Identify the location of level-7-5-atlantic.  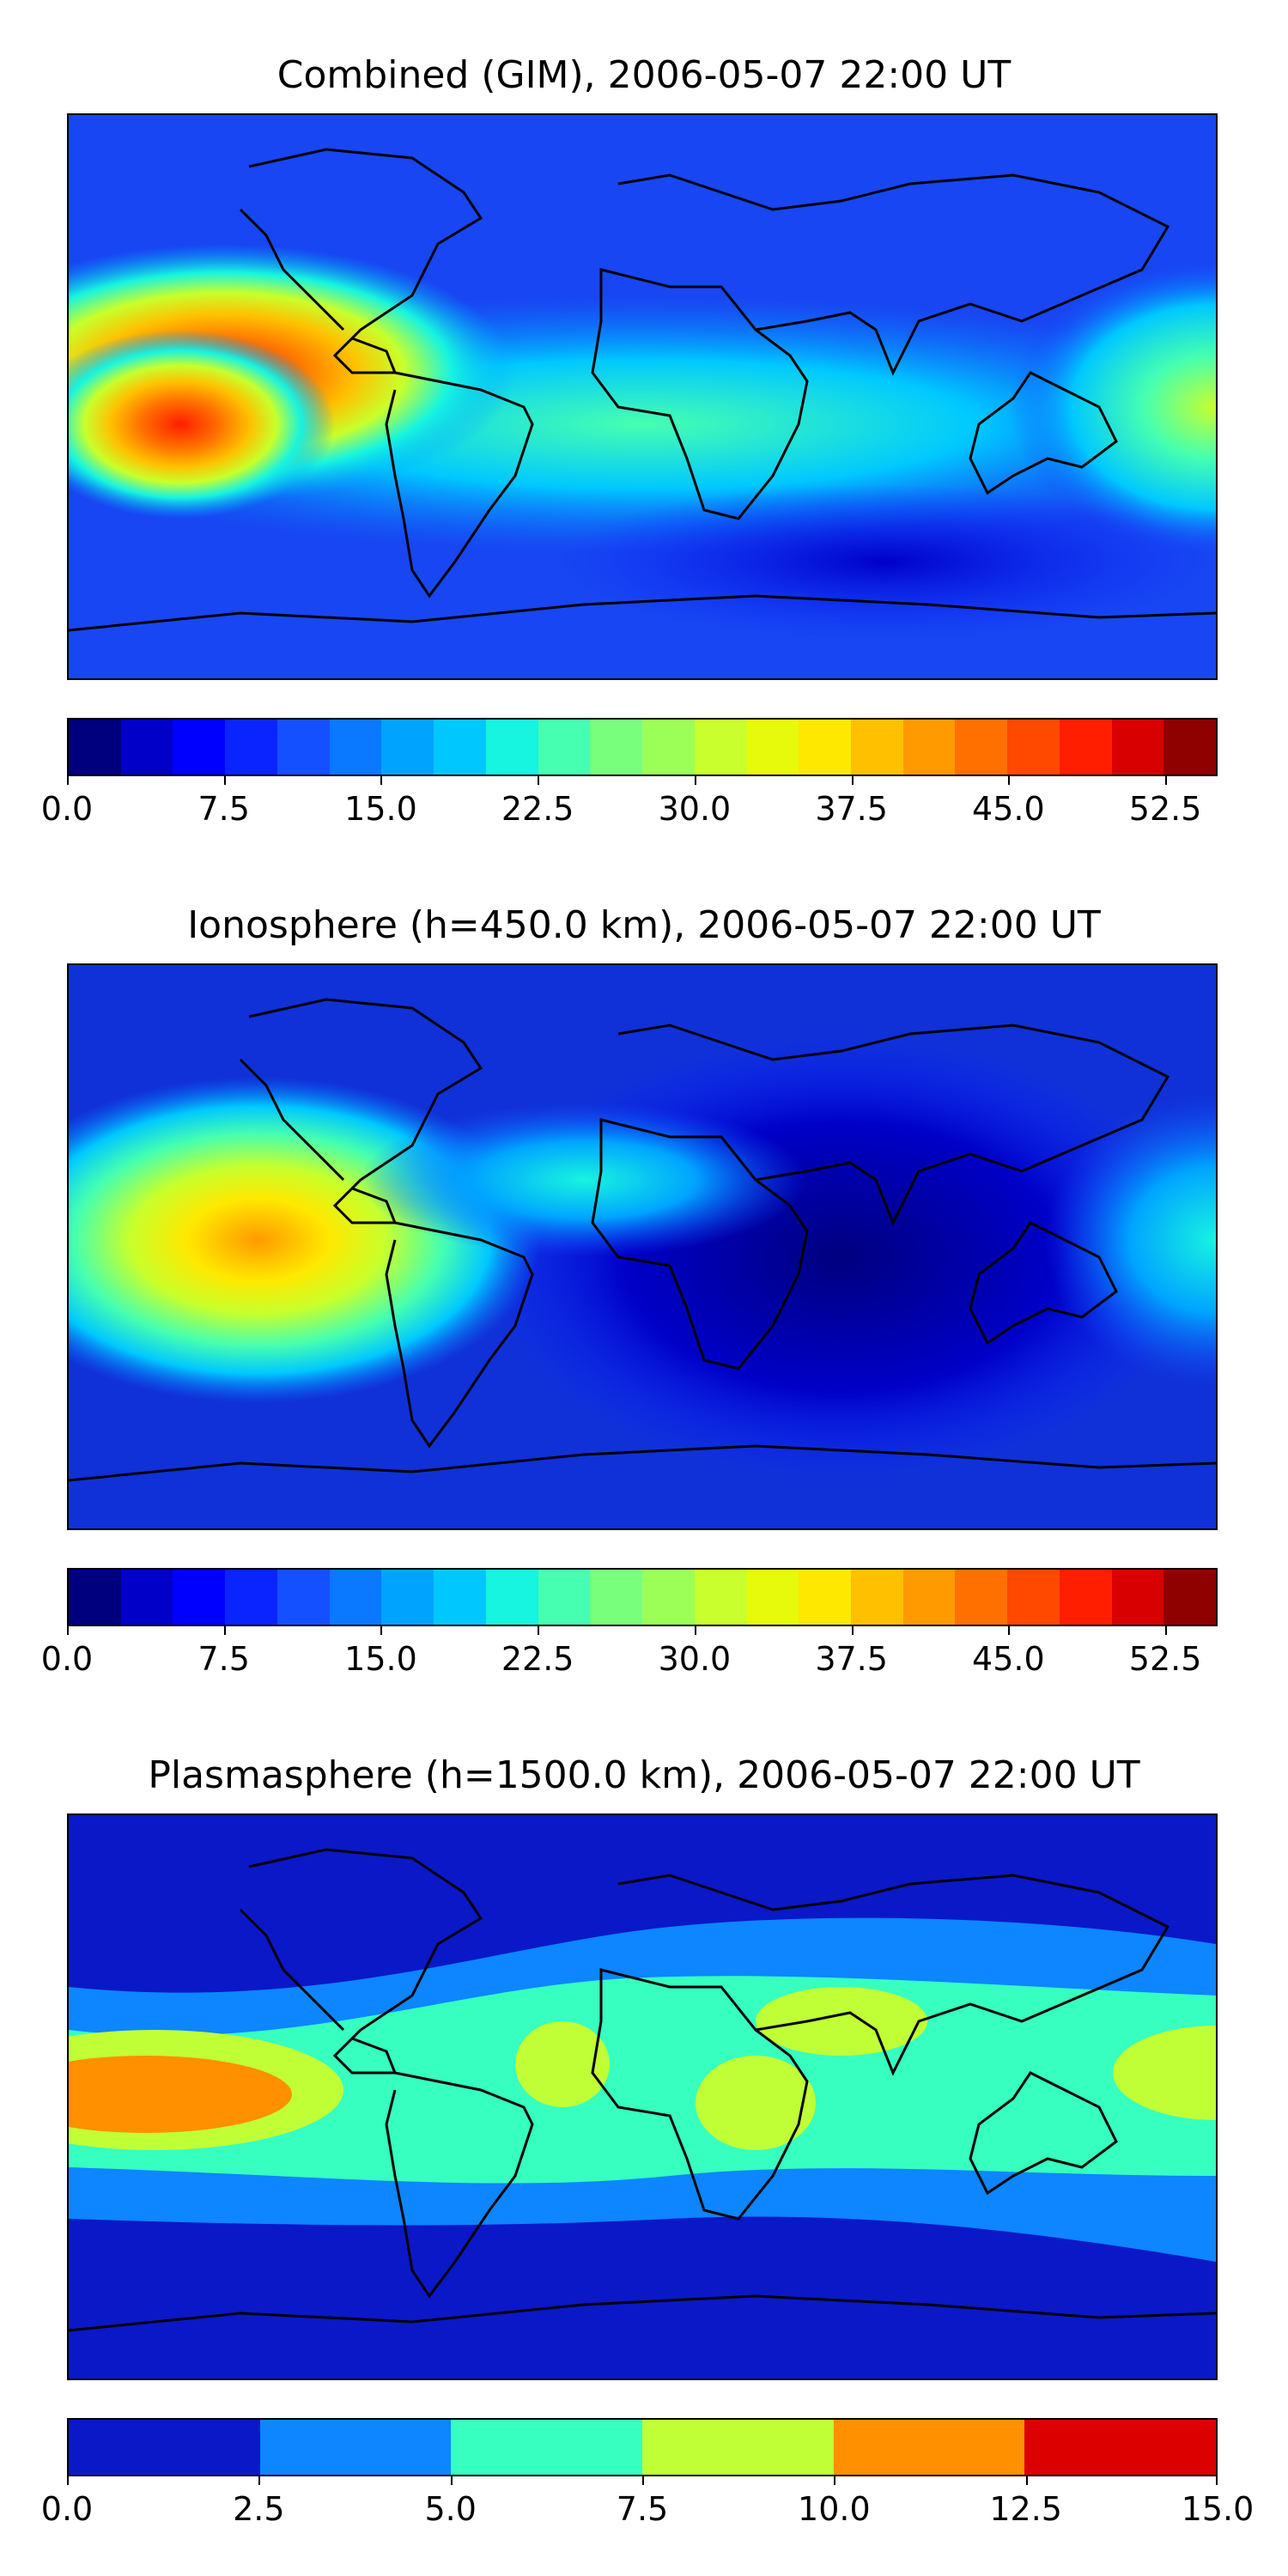
(563, 2064).